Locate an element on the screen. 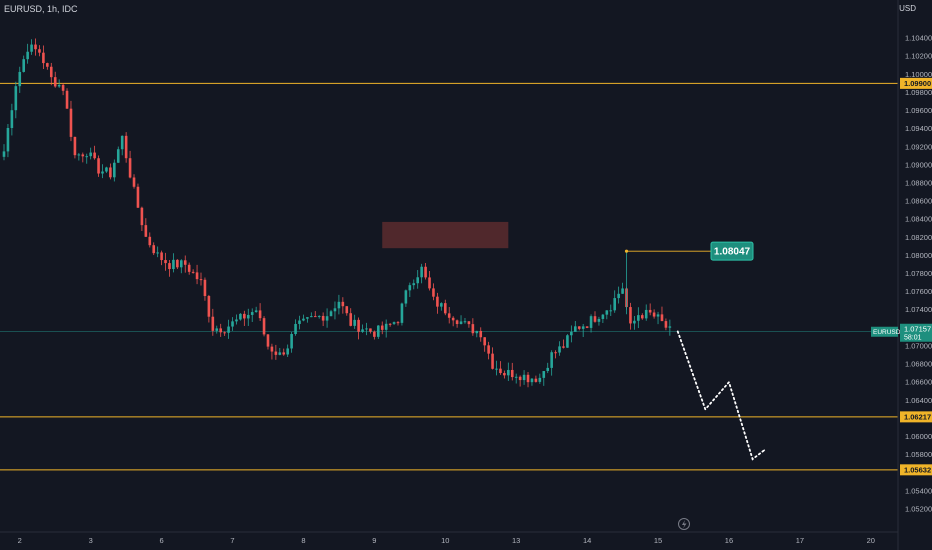 Image resolution: width=932 pixels, height=550 pixels. y-tick-label: 1.08400 is located at coordinates (918, 219).